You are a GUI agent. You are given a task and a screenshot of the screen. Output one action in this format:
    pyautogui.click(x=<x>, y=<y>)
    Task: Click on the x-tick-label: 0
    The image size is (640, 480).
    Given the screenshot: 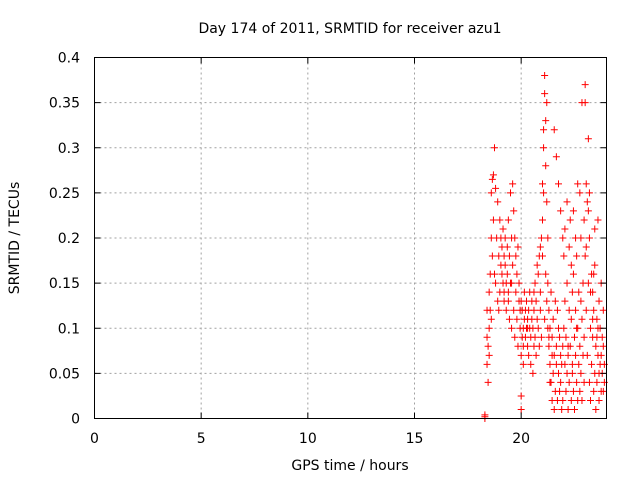 What is the action you would take?
    pyautogui.click(x=94, y=439)
    